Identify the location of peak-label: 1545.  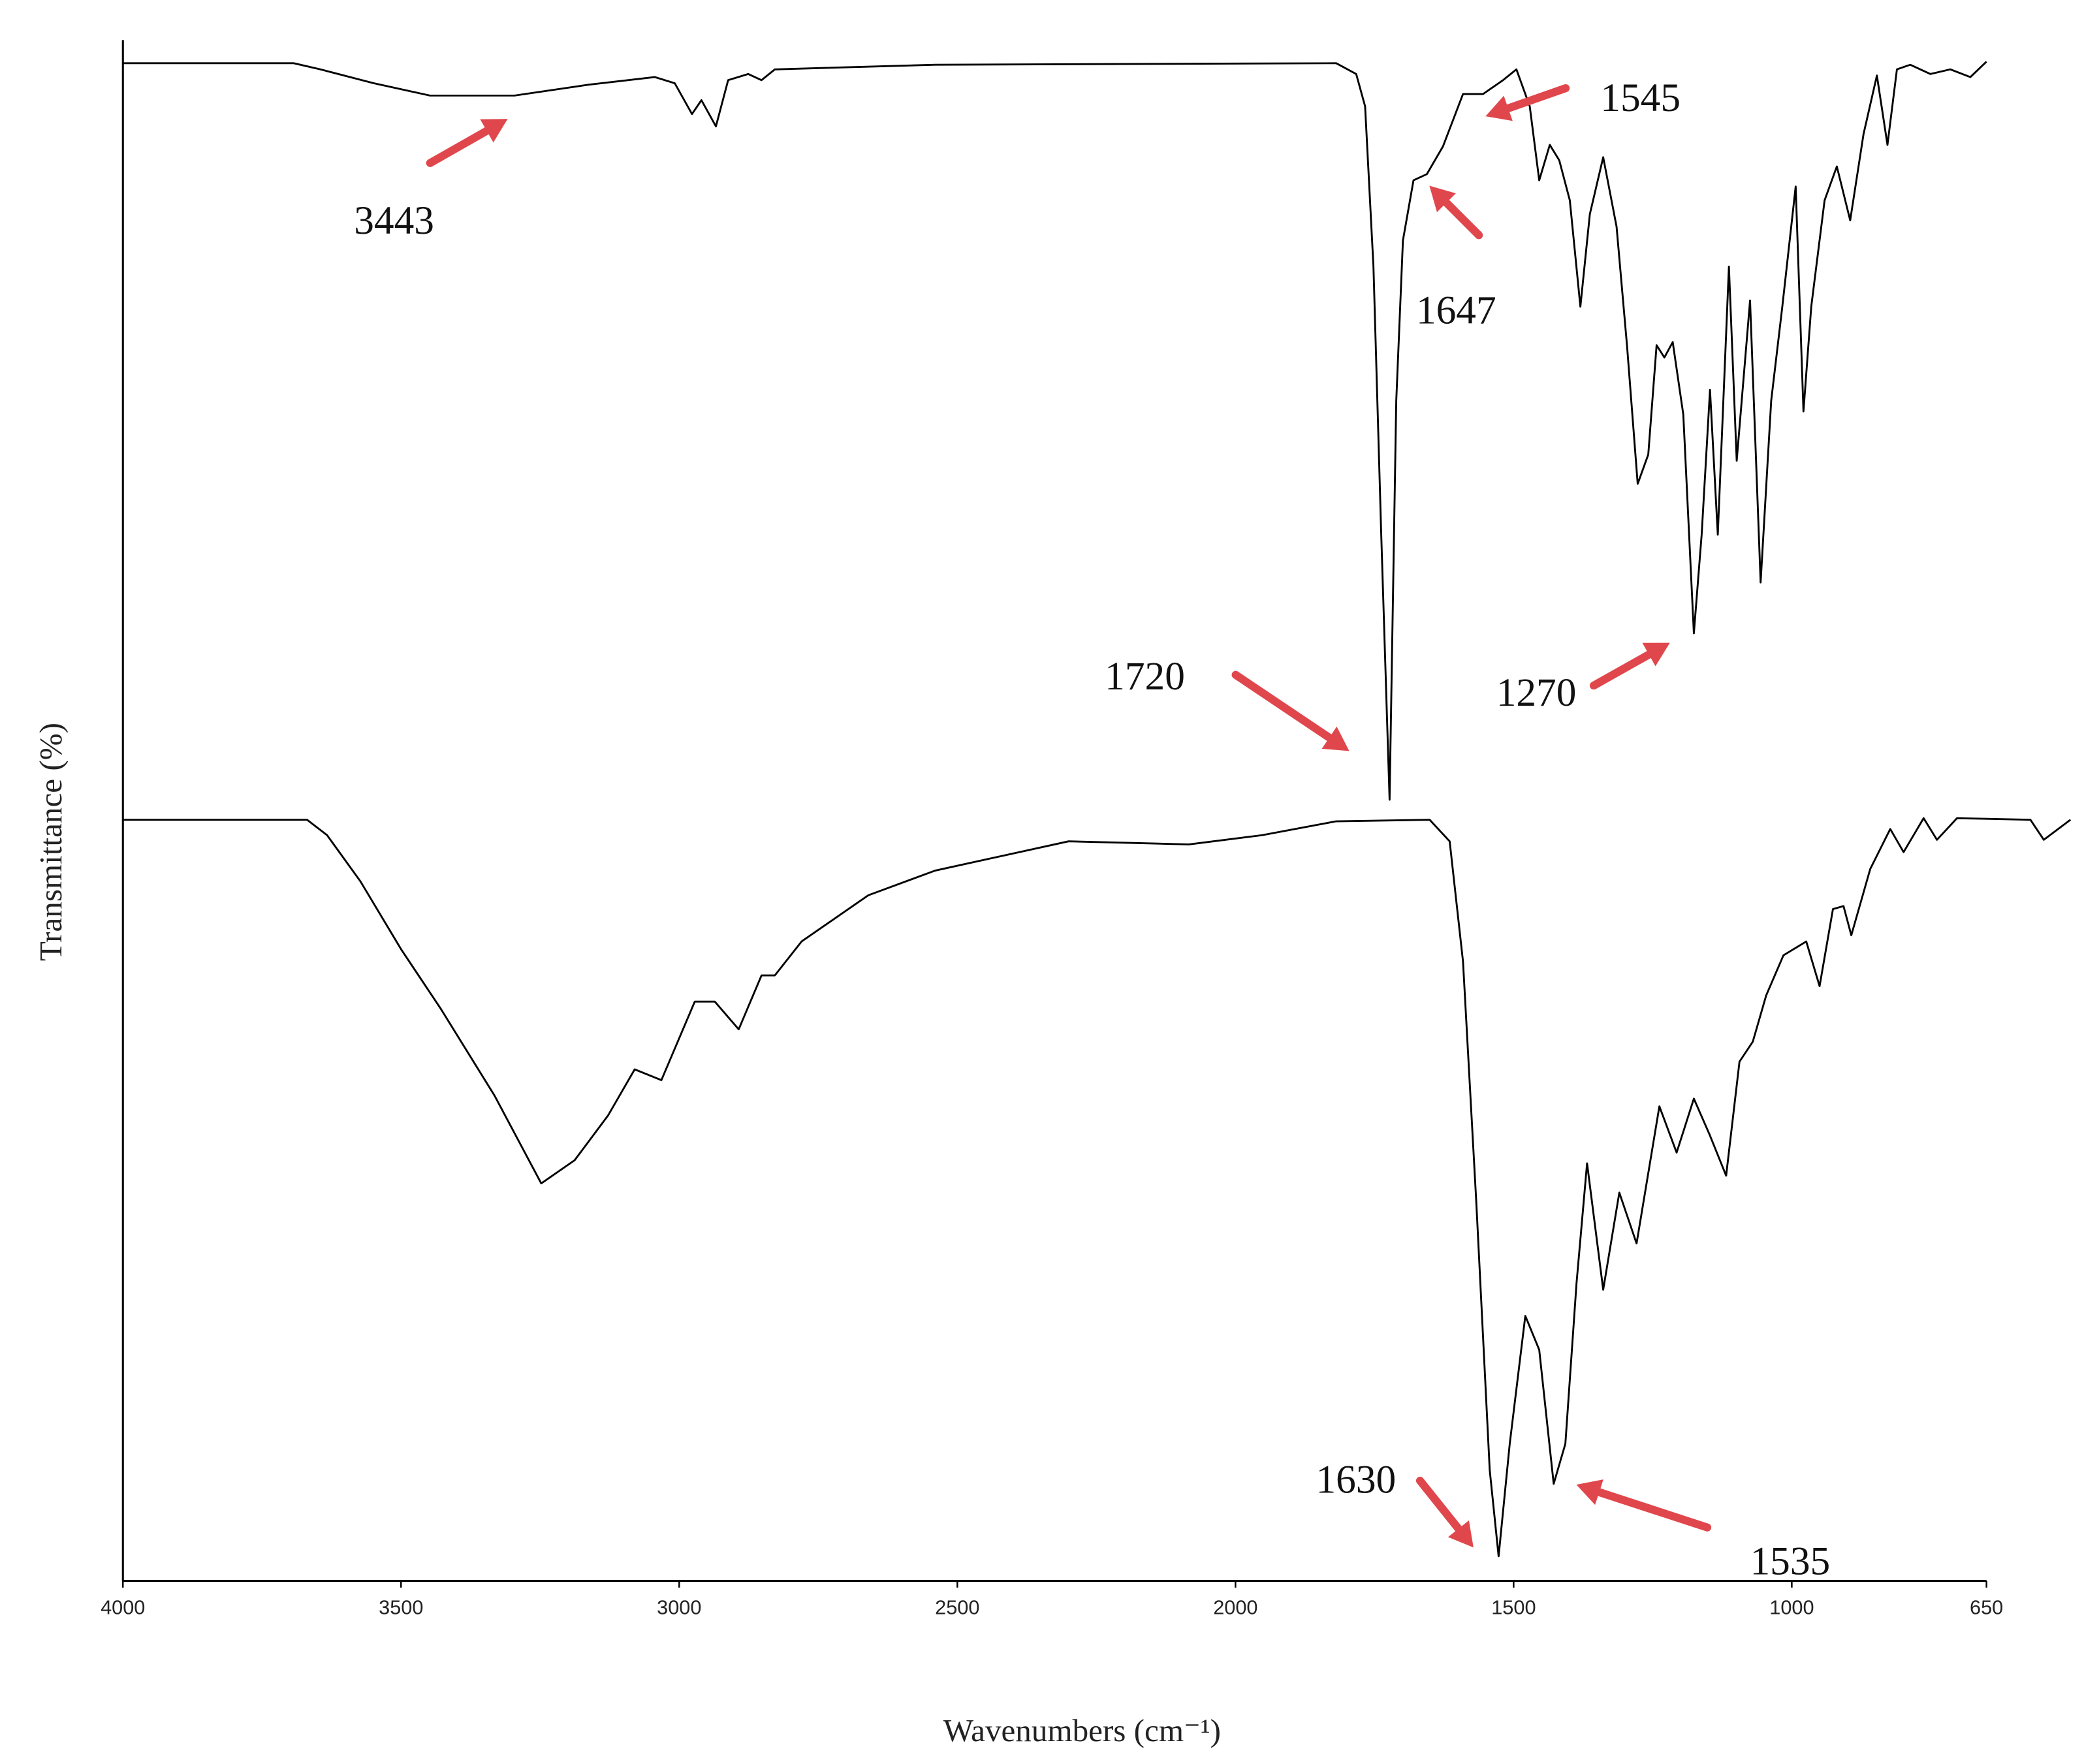
(1641, 98).